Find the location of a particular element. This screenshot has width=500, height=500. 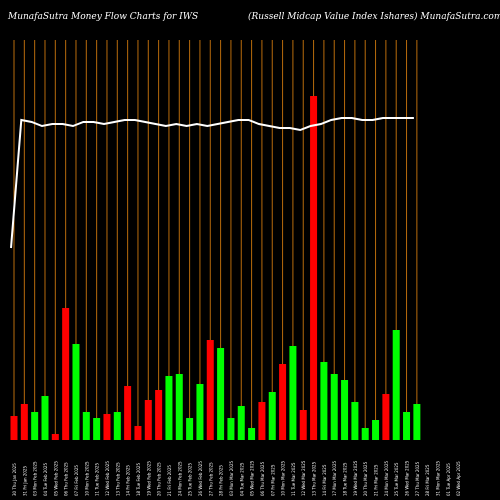

x-tick-label: 04 Tue Feb 2025 is located at coordinates (45, 479).